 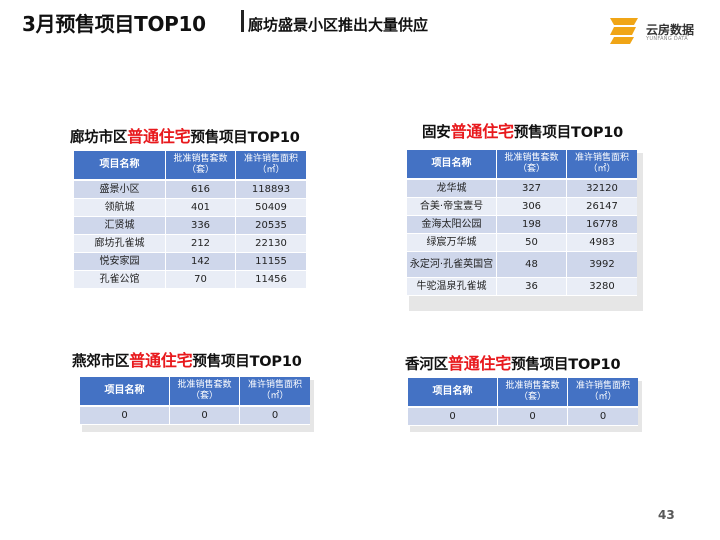 I want to click on units-cell: 50, so click(x=532, y=243).